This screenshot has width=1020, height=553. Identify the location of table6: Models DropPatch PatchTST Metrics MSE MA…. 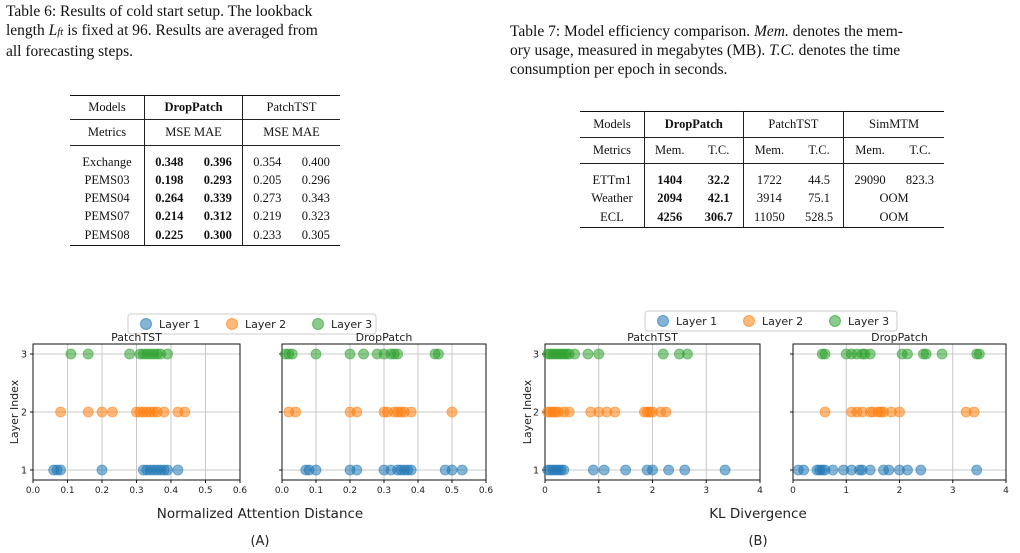
(205, 170).